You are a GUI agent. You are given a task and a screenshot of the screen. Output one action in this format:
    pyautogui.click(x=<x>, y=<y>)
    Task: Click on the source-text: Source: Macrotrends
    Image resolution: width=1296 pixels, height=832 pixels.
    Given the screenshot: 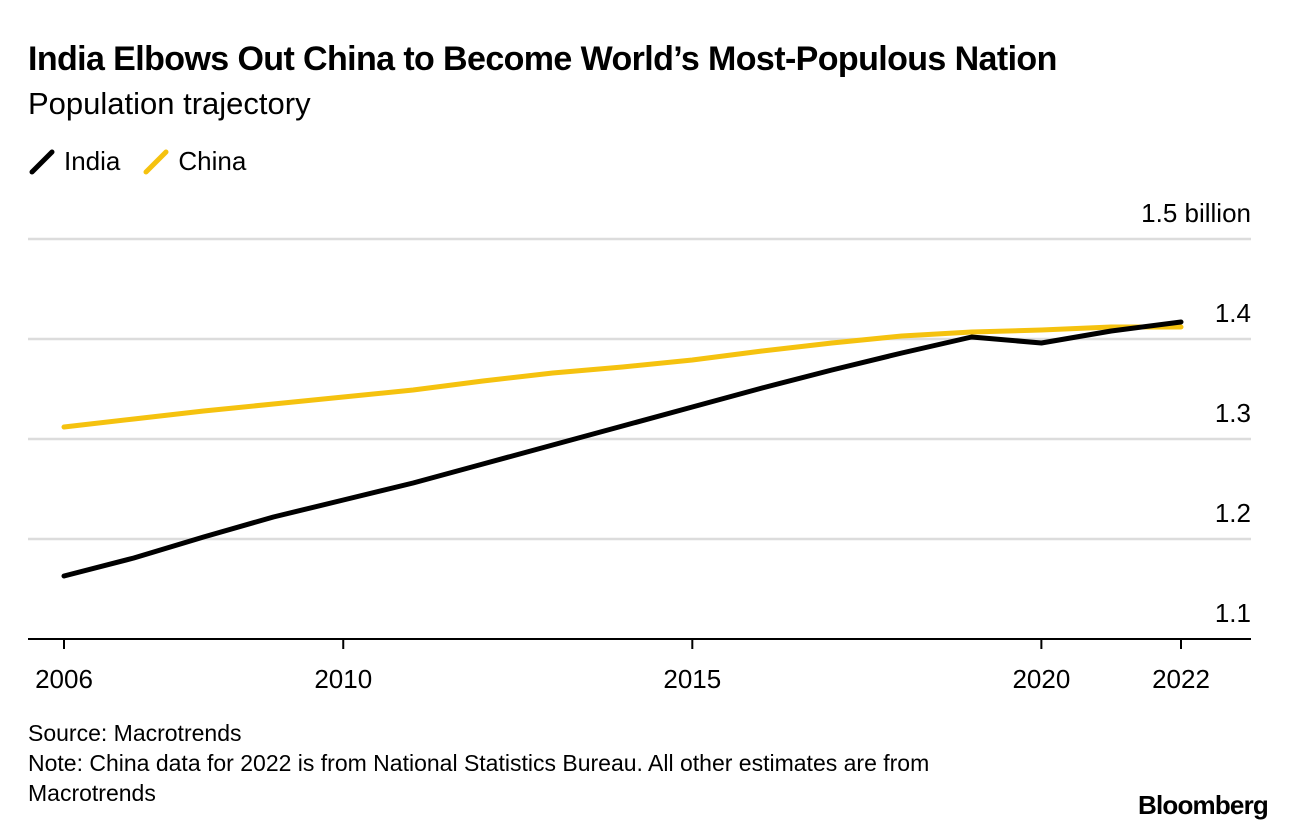 What is the action you would take?
    pyautogui.click(x=135, y=733)
    